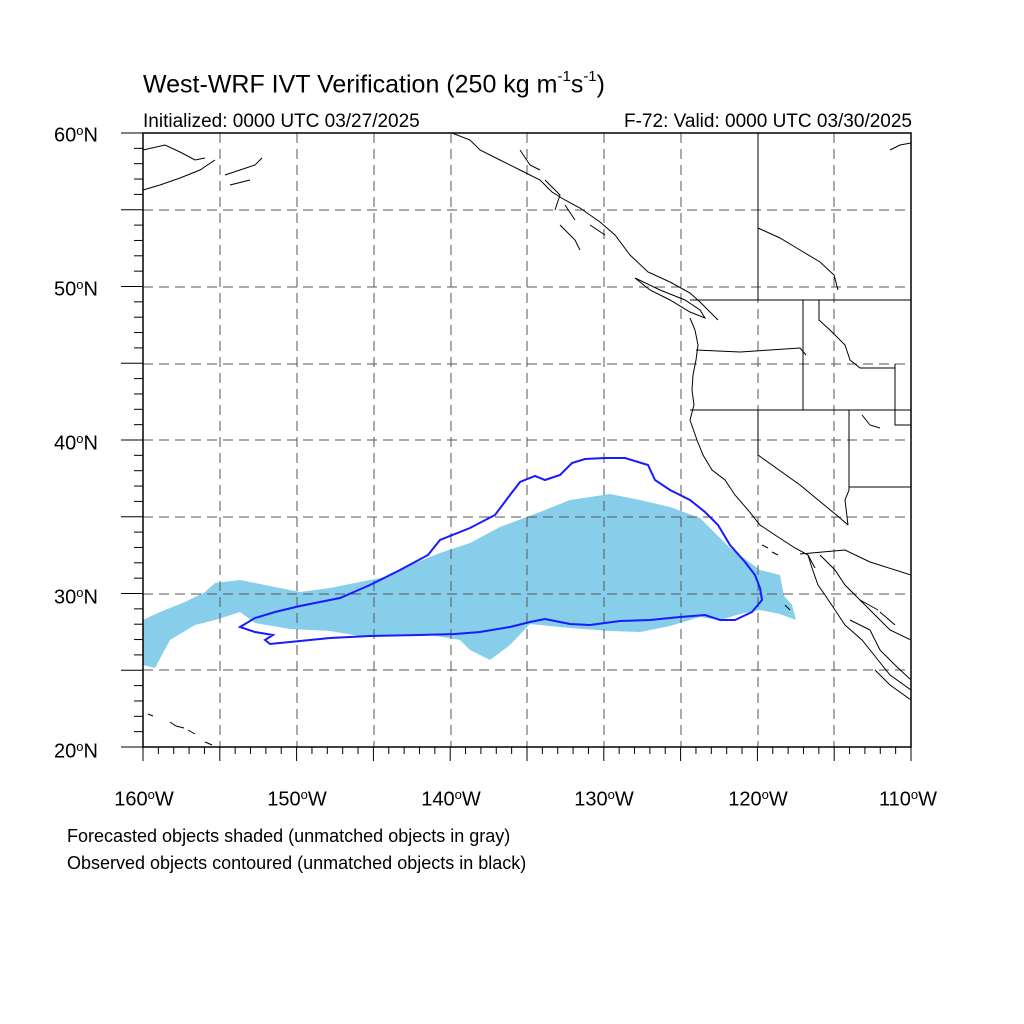  I want to click on lon-label-110w: 110oW, so click(908, 799).